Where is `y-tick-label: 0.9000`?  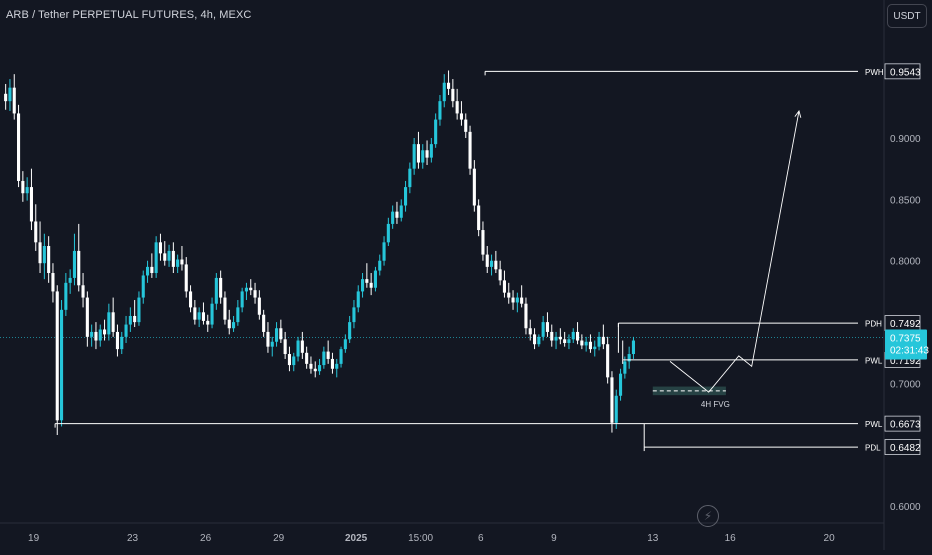
y-tick-label: 0.9000 is located at coordinates (905, 139).